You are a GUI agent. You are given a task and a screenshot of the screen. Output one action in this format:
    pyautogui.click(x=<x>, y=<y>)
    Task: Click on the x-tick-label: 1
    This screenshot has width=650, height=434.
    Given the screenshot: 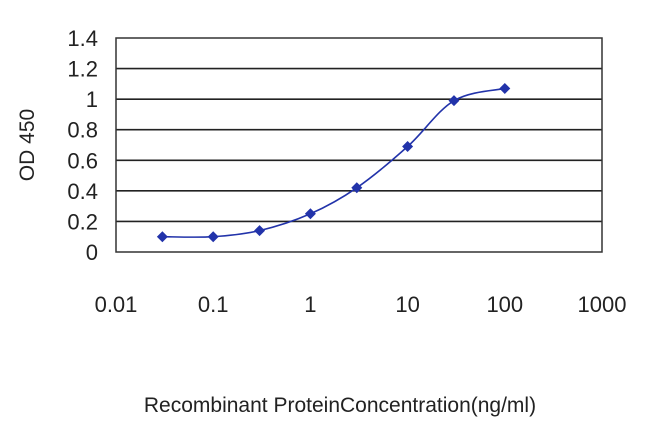 What is the action you would take?
    pyautogui.click(x=310, y=304)
    